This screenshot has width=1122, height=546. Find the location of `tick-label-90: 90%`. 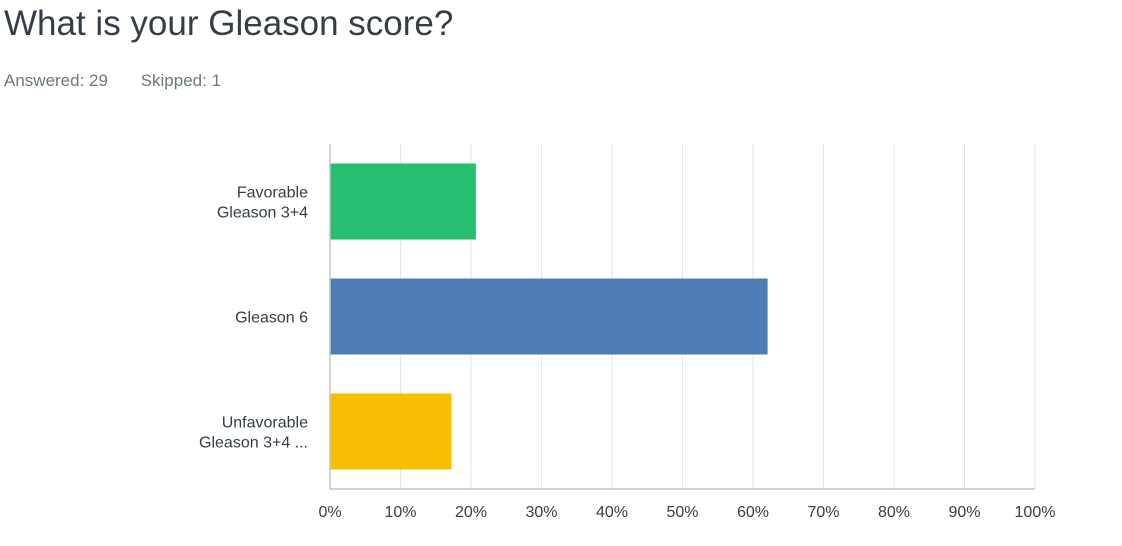

tick-label-90: 90% is located at coordinates (964, 512).